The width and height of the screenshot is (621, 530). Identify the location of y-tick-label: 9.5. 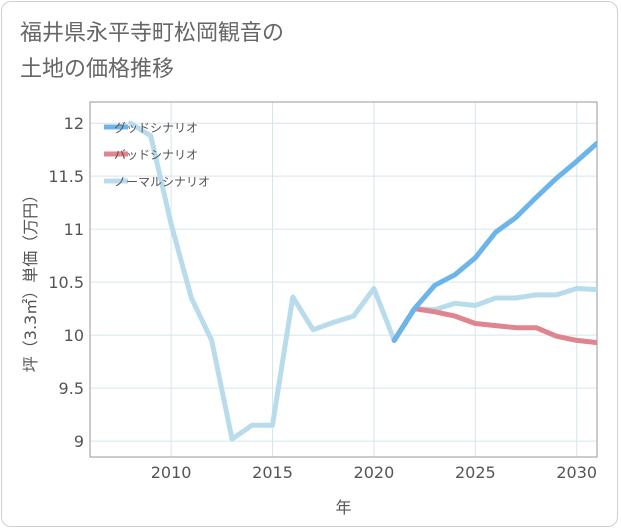
(71, 388).